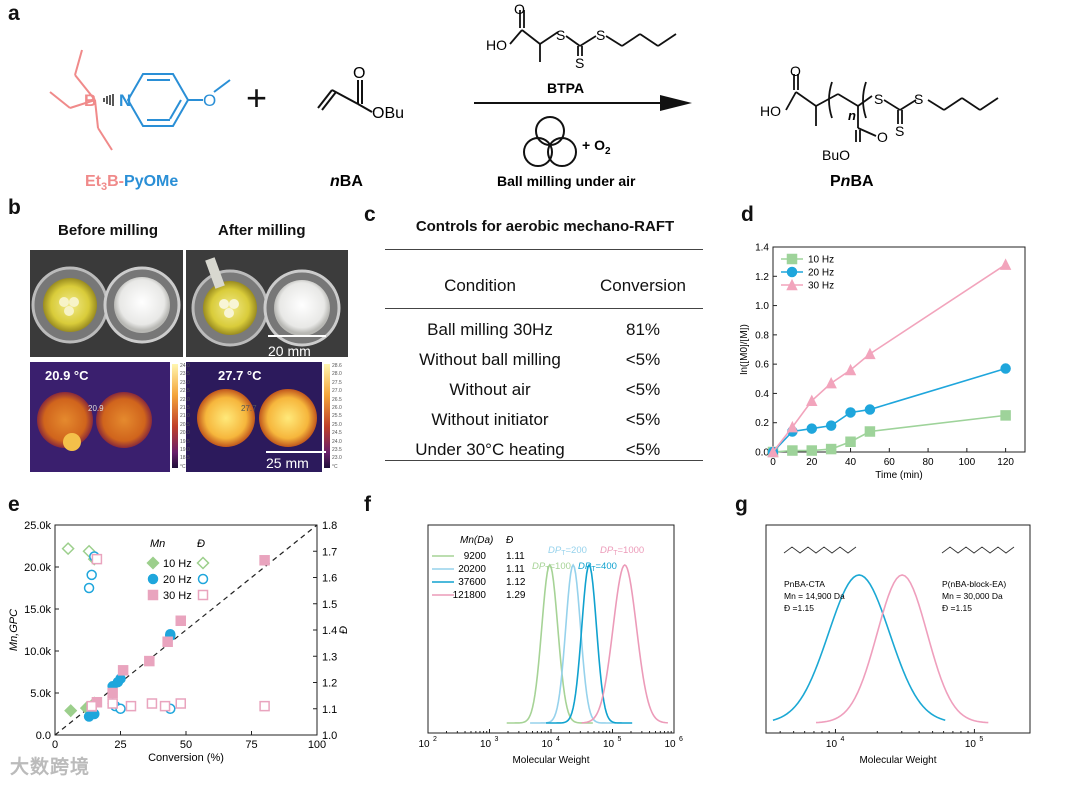 This screenshot has height=786, width=1080. What do you see at coordinates (470, 595) in the screenshot?
I see `table-mn: 121800` at bounding box center [470, 595].